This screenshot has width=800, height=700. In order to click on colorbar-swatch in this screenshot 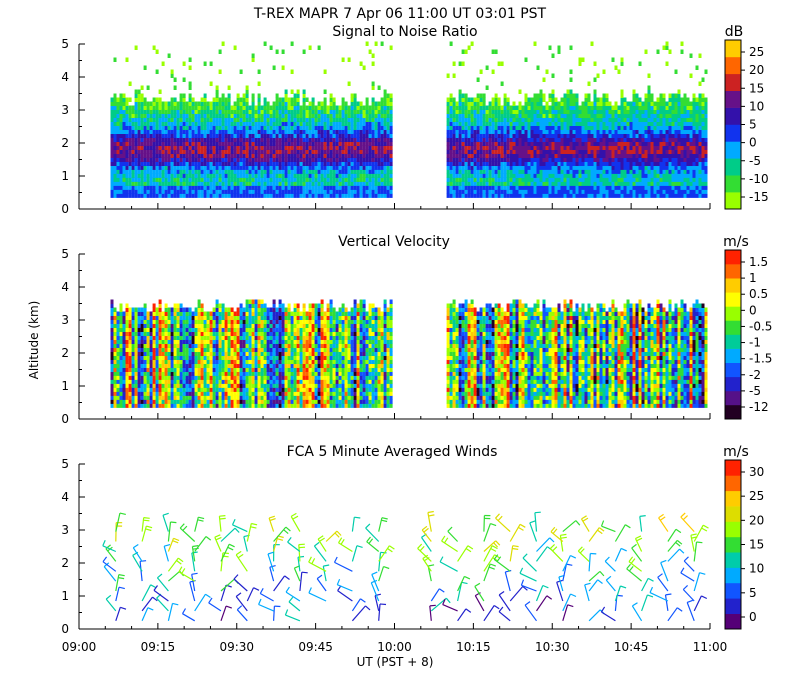, I will do `click(733, 150)`.